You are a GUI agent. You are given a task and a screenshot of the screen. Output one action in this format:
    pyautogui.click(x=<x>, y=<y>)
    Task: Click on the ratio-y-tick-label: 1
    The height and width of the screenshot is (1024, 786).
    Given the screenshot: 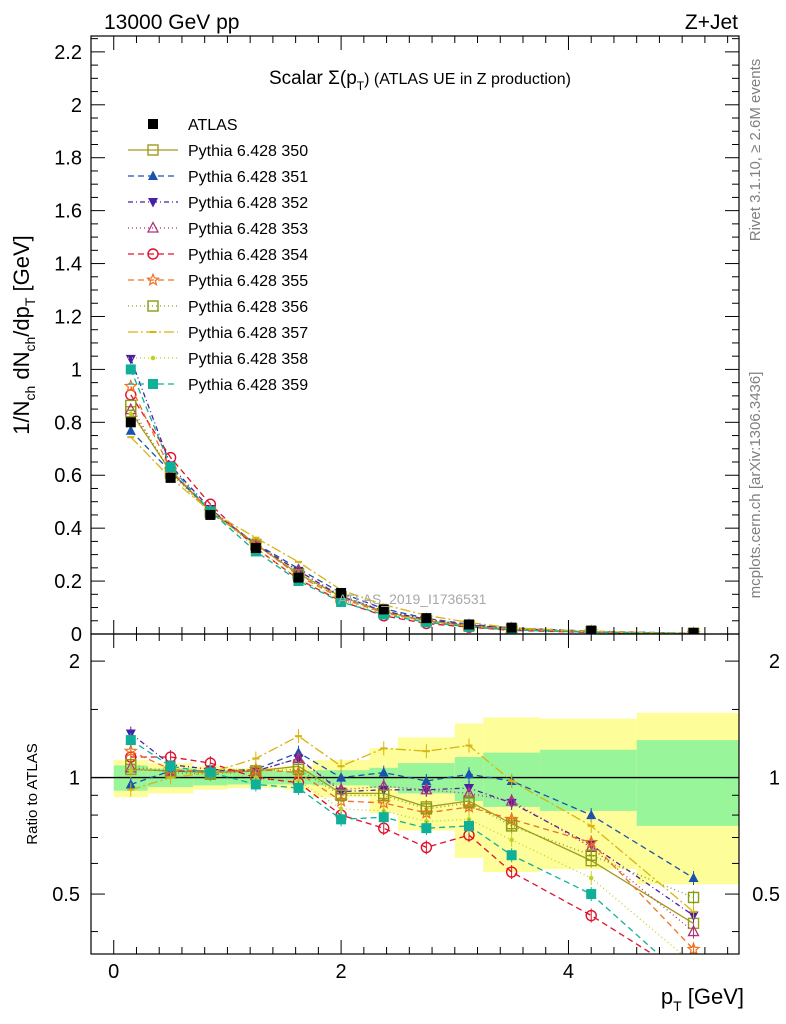 What is the action you would take?
    pyautogui.click(x=74, y=779)
    